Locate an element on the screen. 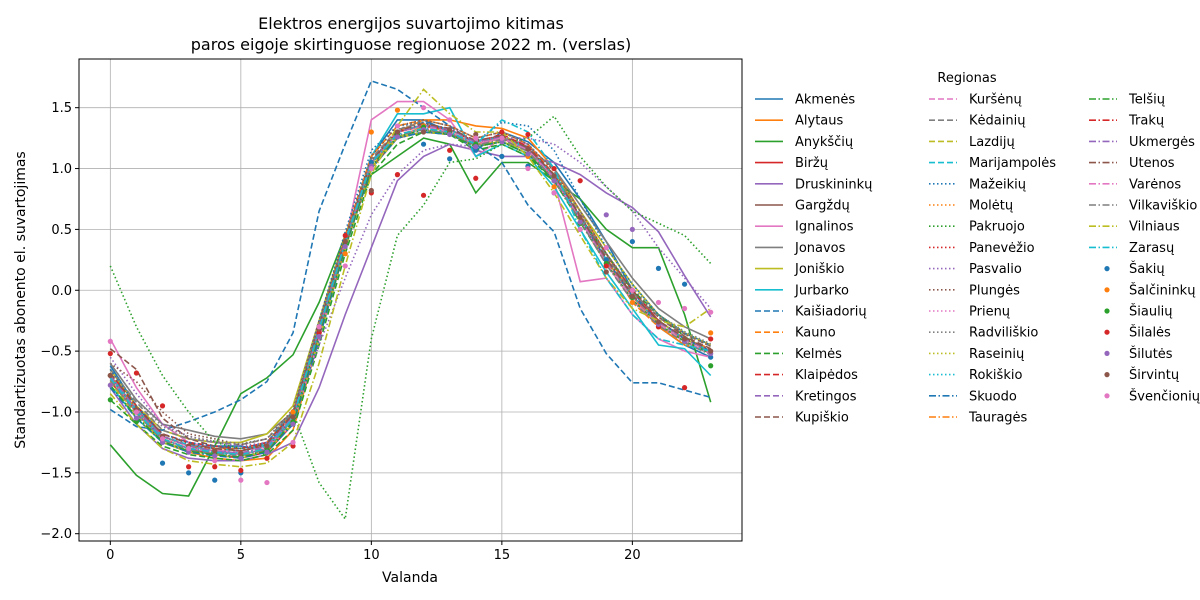 This screenshot has width=1200, height=600. legend-label: Vilniaus is located at coordinates (1154, 227).